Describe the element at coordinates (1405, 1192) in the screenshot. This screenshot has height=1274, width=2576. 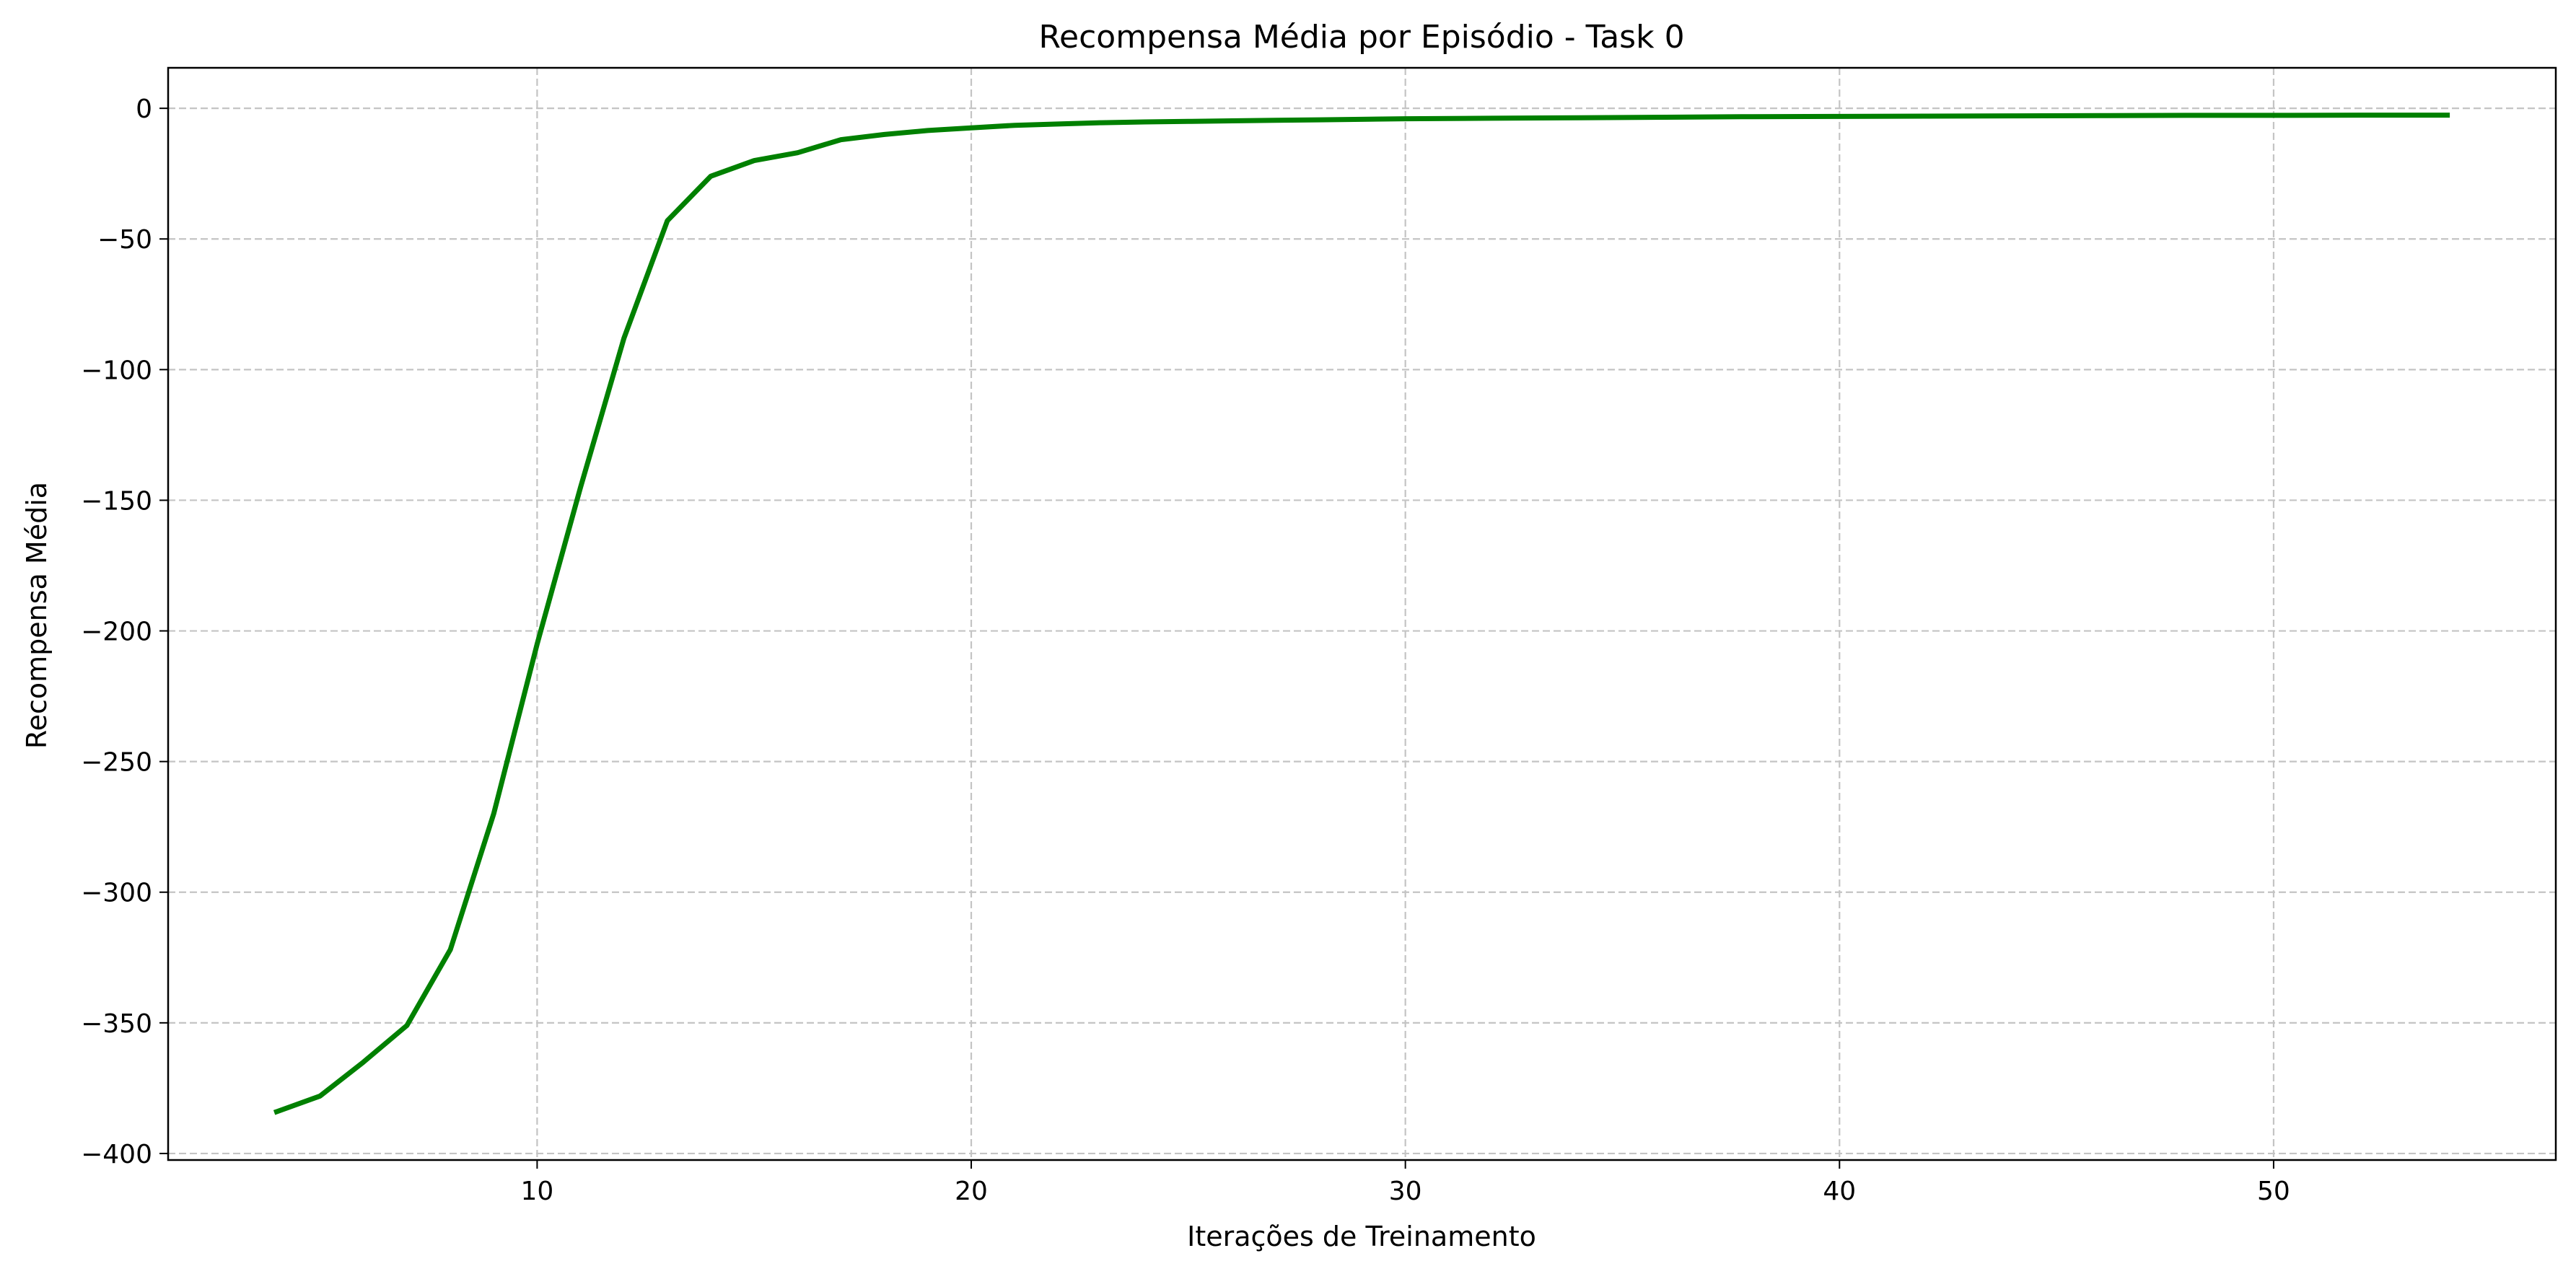
I see `x-tick-label: 30` at that location.